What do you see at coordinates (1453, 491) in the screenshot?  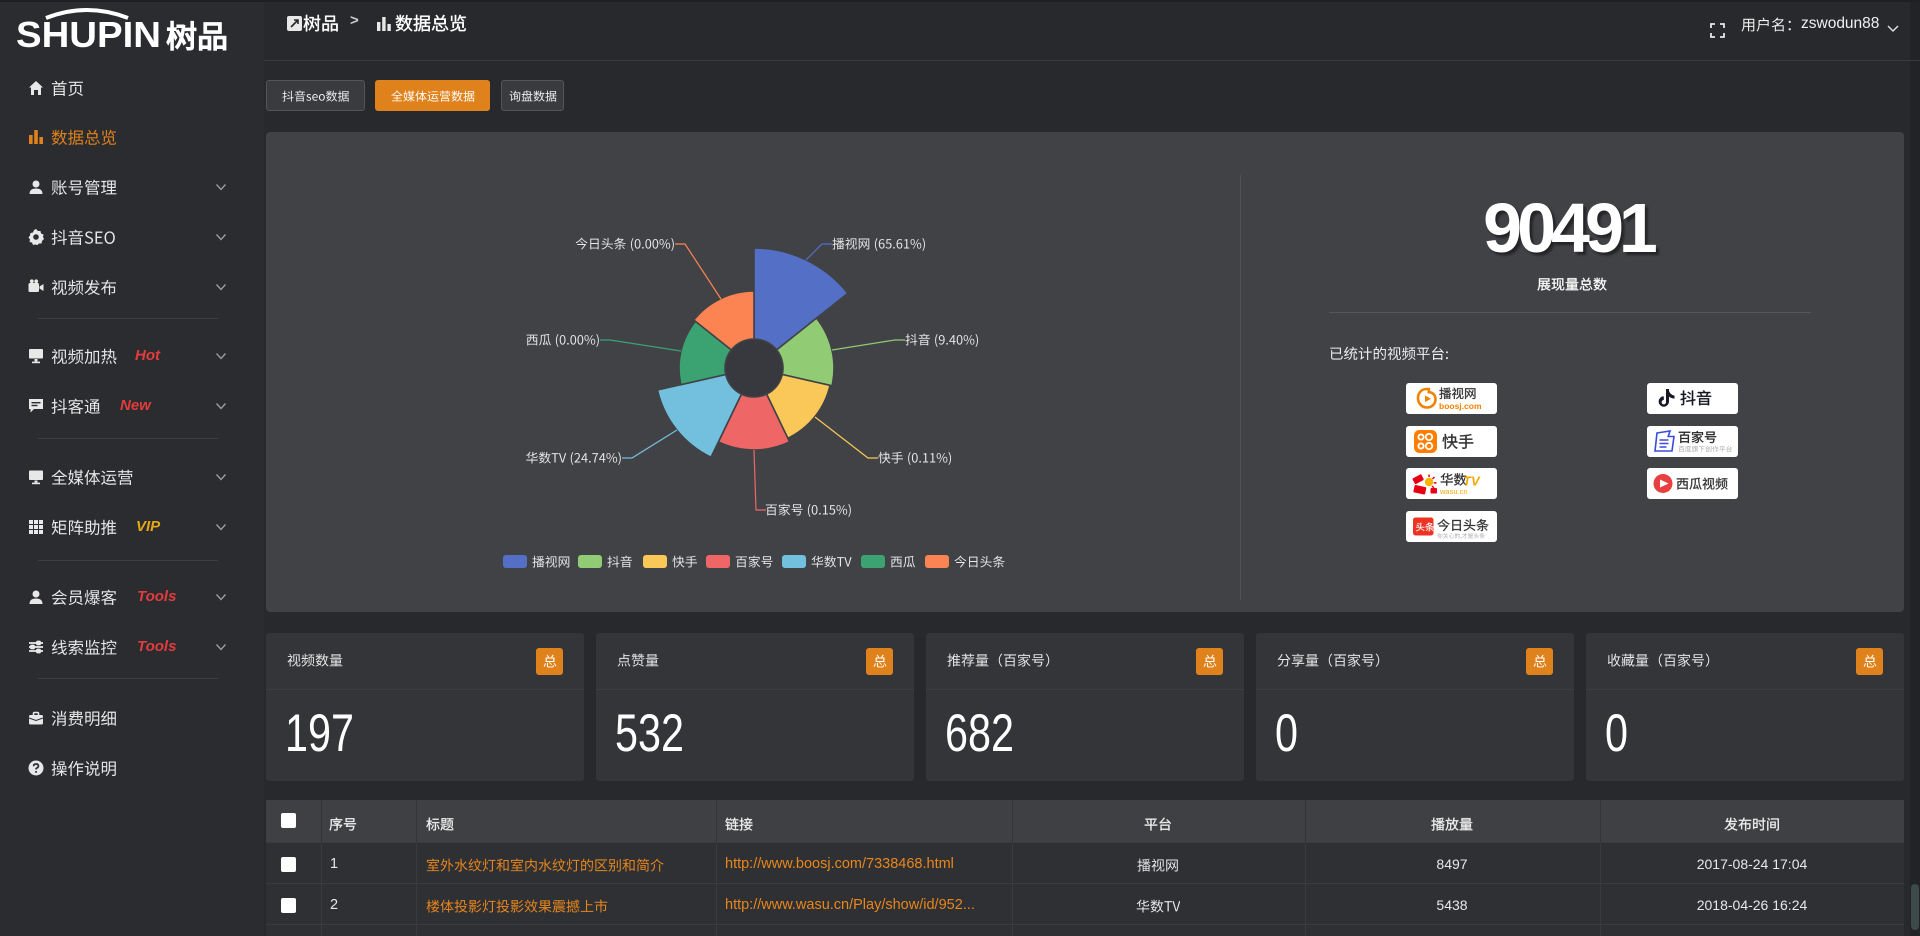 I see `svg-text: wasu.cn` at bounding box center [1453, 491].